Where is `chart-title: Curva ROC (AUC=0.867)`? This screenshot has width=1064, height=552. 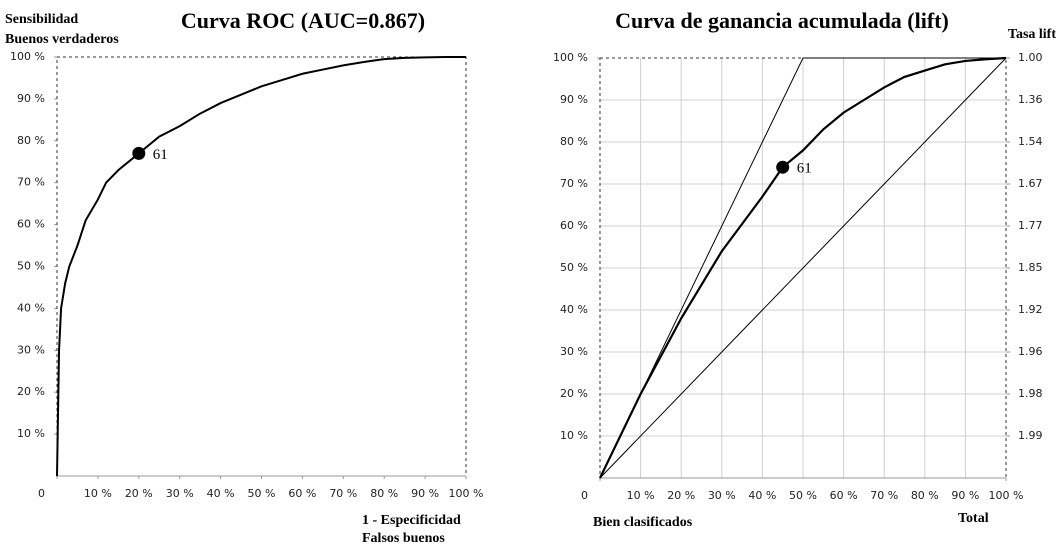 chart-title: Curva ROC (AUC=0.867) is located at coordinates (303, 20).